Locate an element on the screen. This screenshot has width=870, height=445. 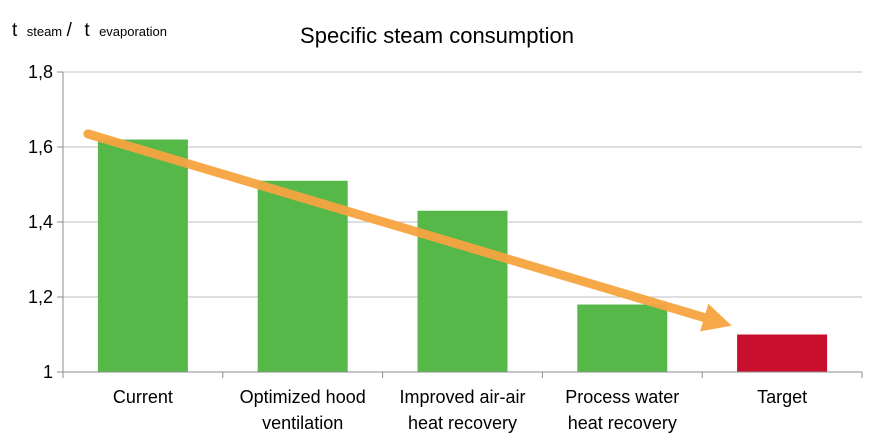
y-axis-label-sub1: steam is located at coordinates (44, 31).